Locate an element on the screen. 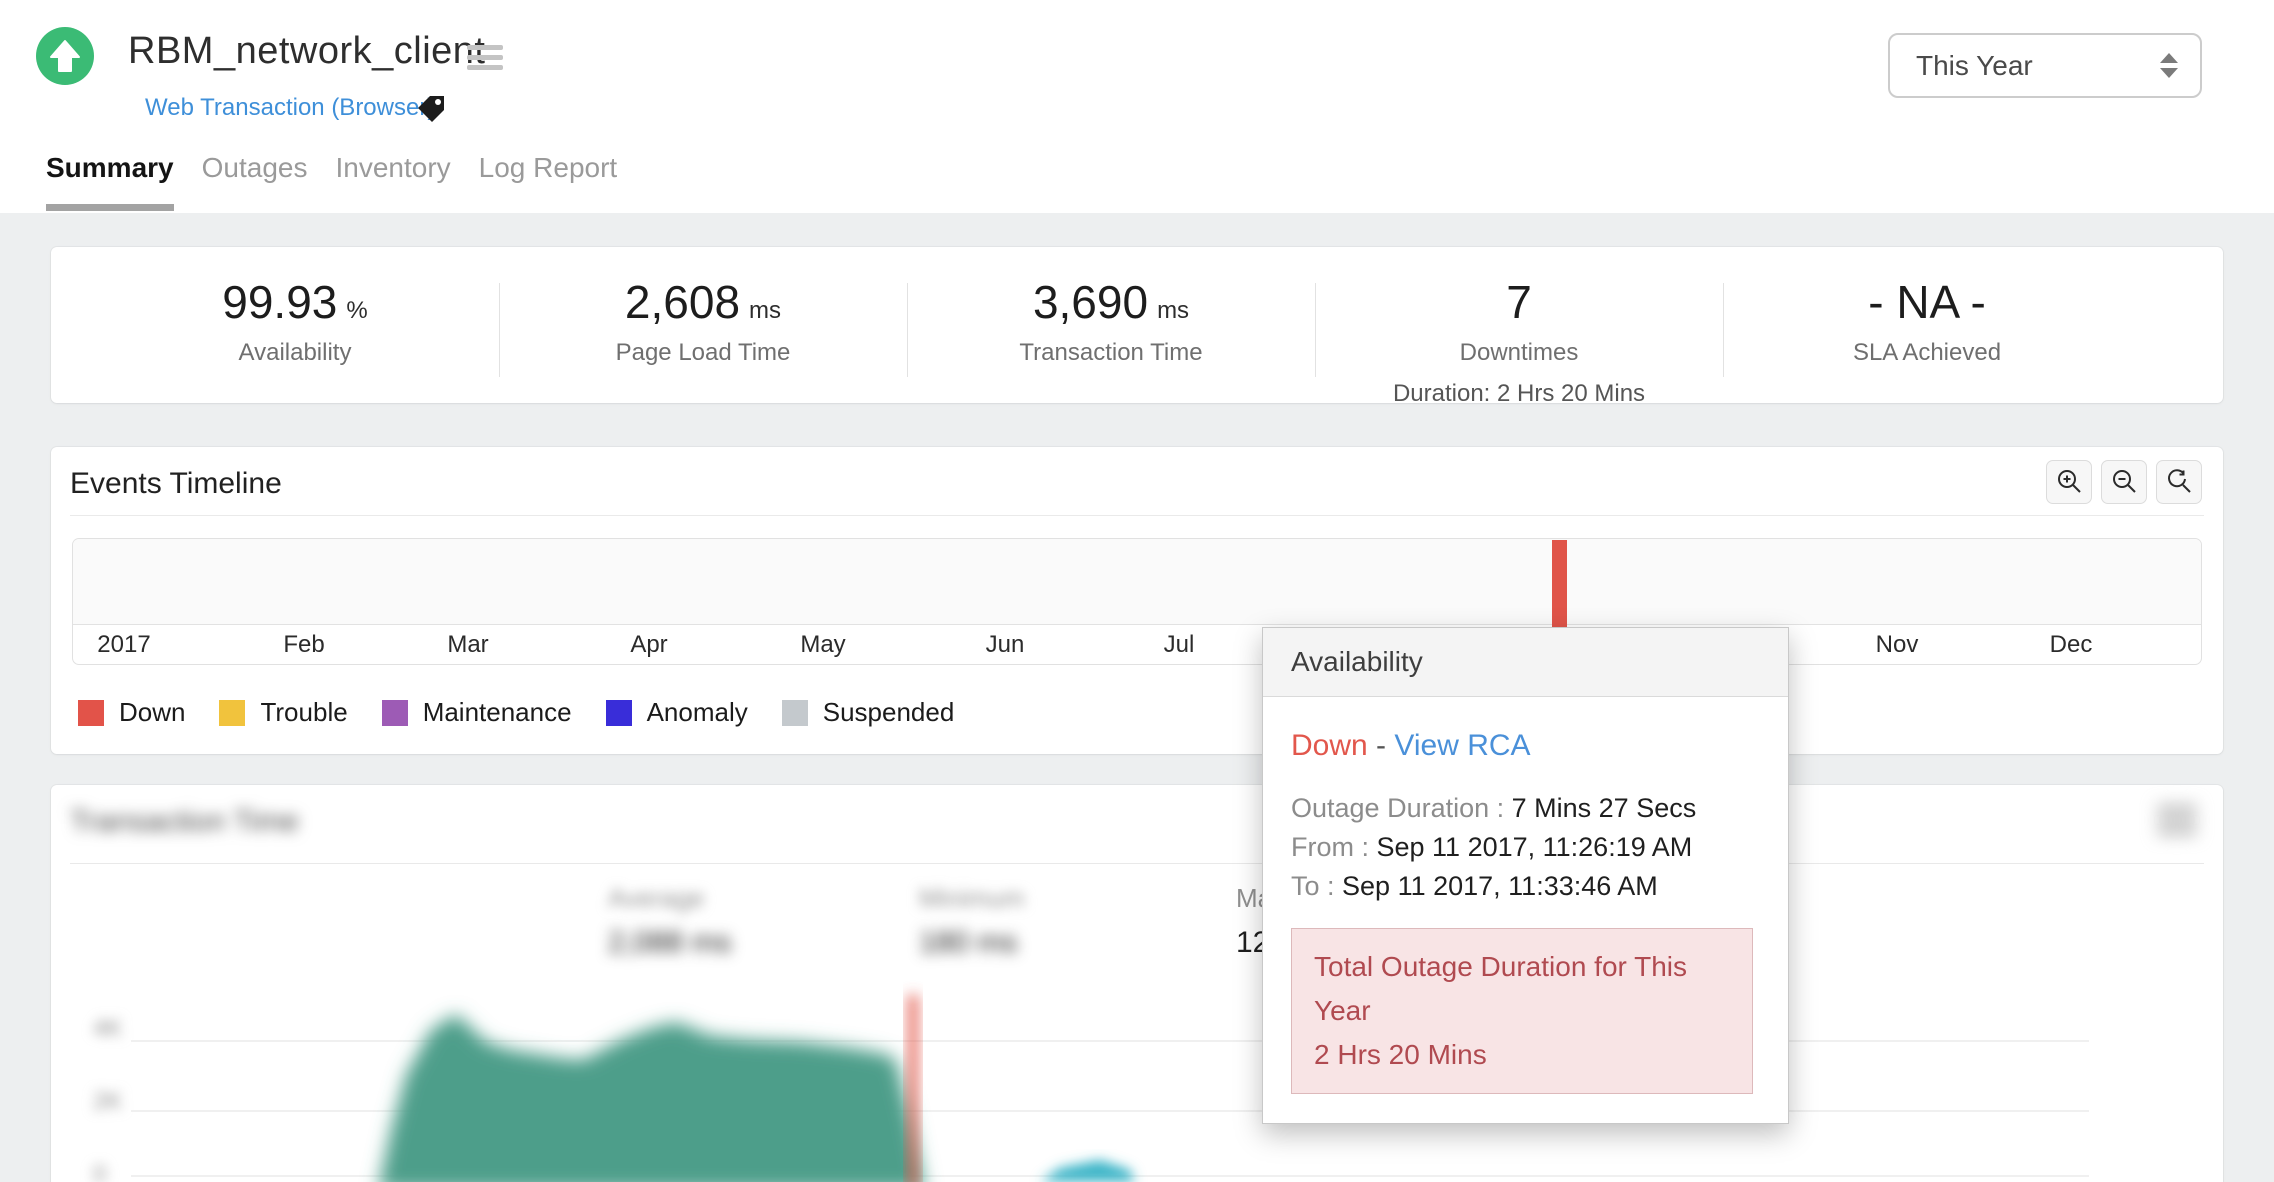 Image resolution: width=2274 pixels, height=1182 pixels. monitor-type-link: Web Transaction (Browser) is located at coordinates (290, 107).